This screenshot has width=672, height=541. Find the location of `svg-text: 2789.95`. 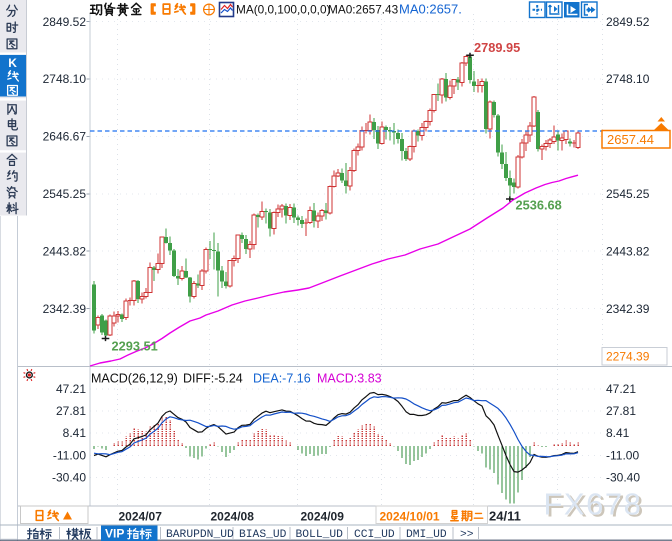

svg-text: 2789.95 is located at coordinates (497, 47).